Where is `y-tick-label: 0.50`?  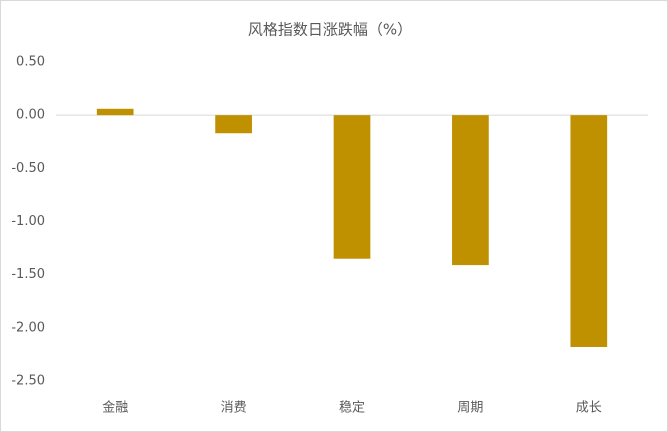
y-tick-label: 0.50 is located at coordinates (30, 62).